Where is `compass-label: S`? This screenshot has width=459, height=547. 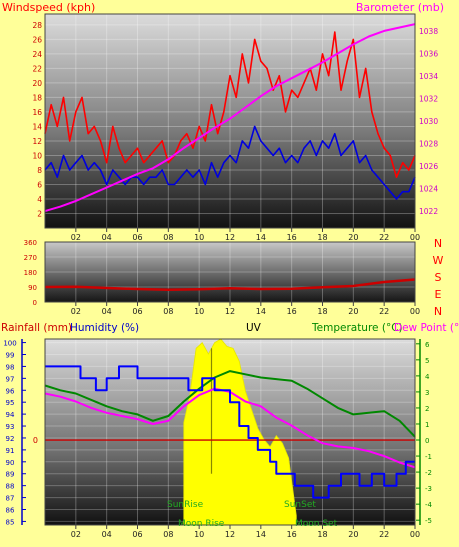
compass-label: S is located at coordinates (438, 277).